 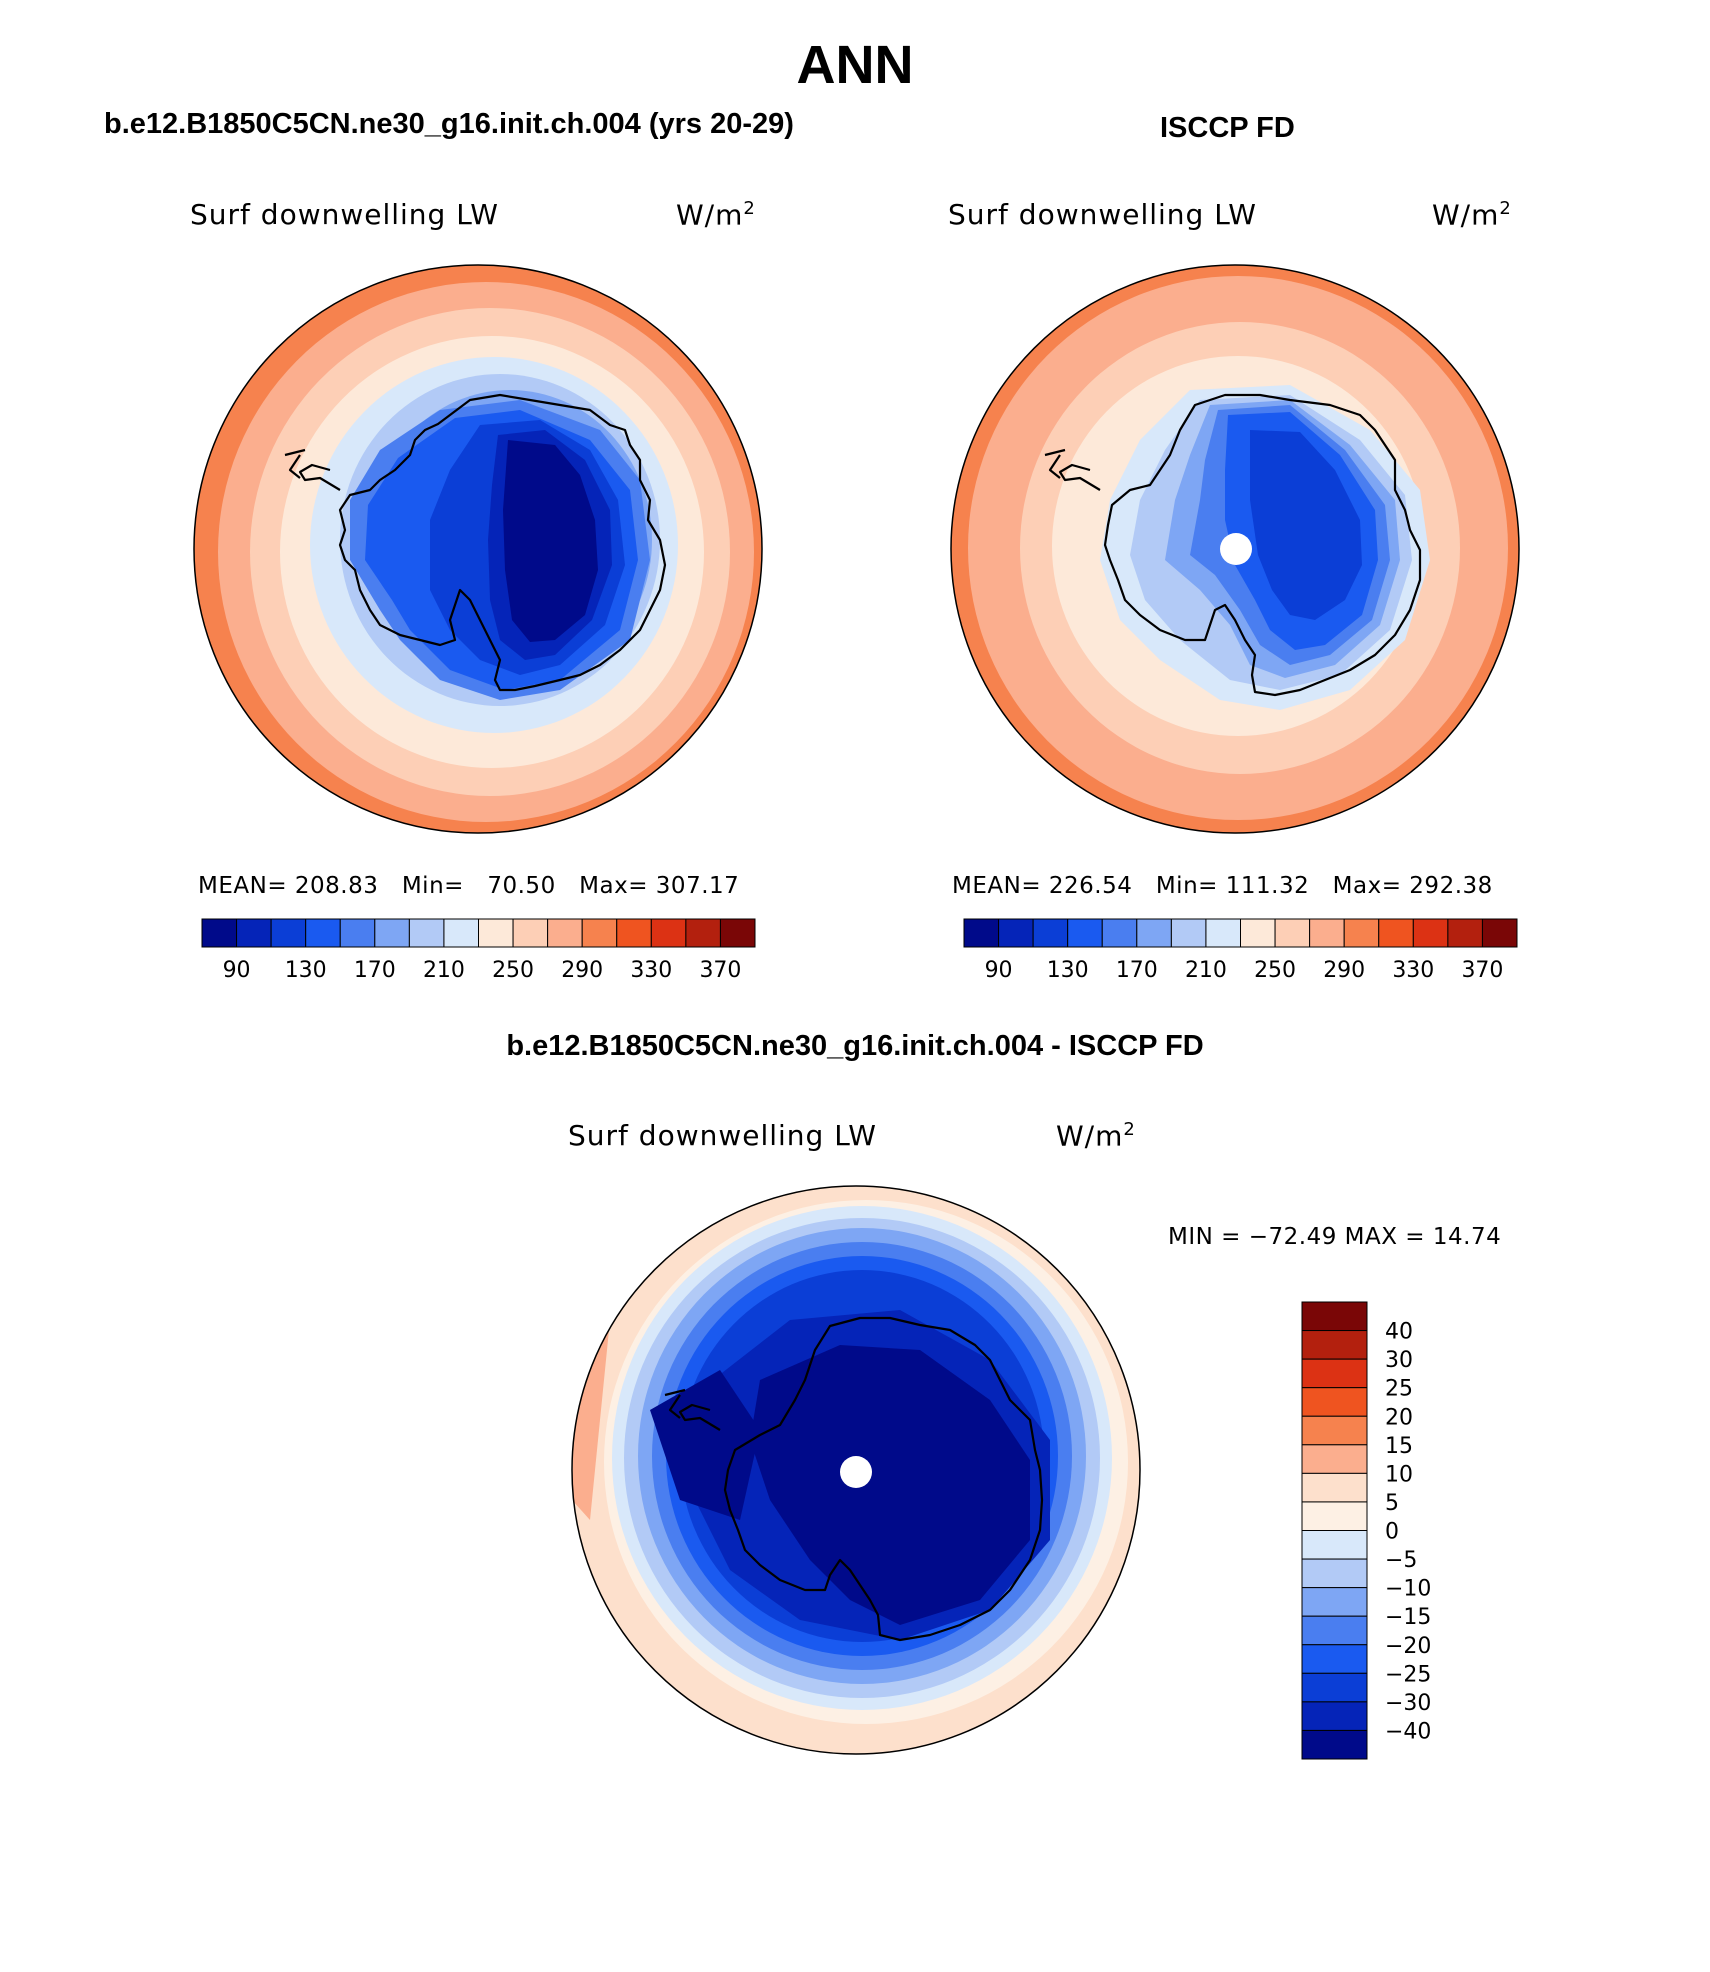 I want to click on panel2-band, so click(x=1306, y=525).